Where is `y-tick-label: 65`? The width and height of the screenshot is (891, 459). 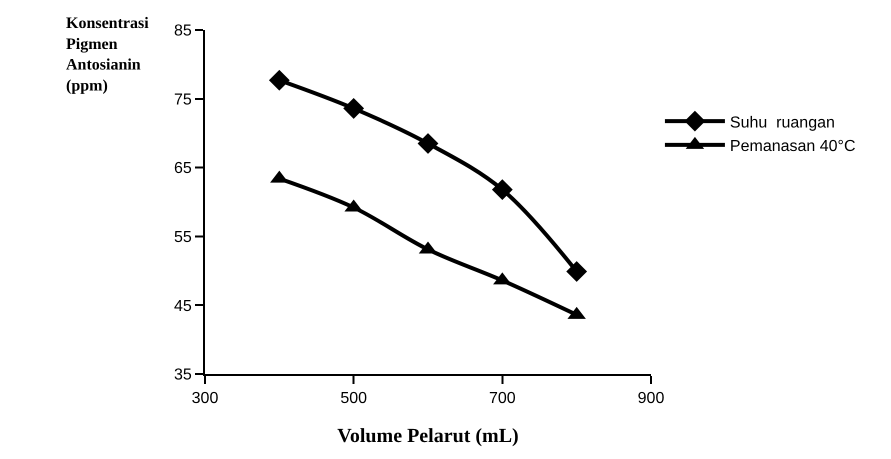 y-tick-label: 65 is located at coordinates (183, 169).